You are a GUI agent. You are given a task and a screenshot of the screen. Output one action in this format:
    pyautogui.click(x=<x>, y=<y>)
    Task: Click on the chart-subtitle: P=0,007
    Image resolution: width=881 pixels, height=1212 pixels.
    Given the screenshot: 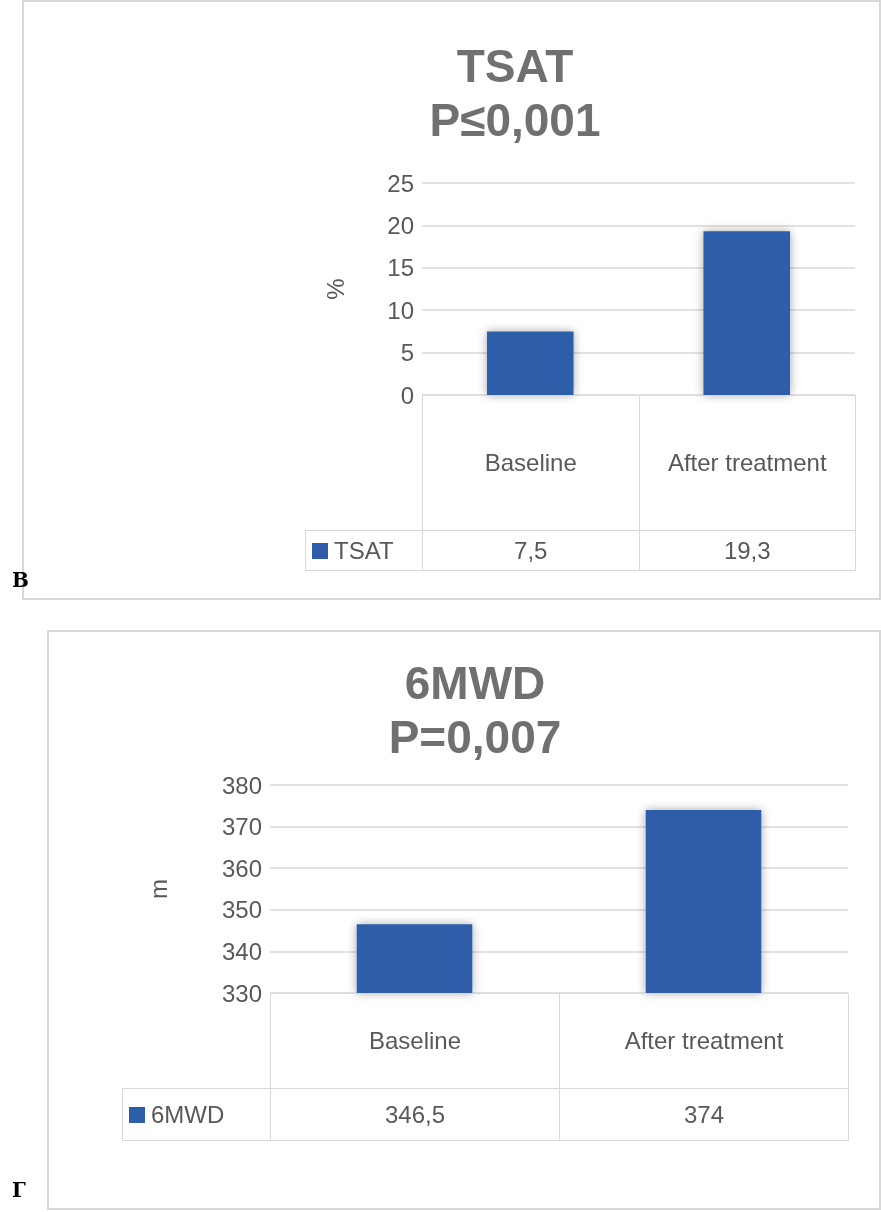 What is the action you would take?
    pyautogui.click(x=475, y=737)
    